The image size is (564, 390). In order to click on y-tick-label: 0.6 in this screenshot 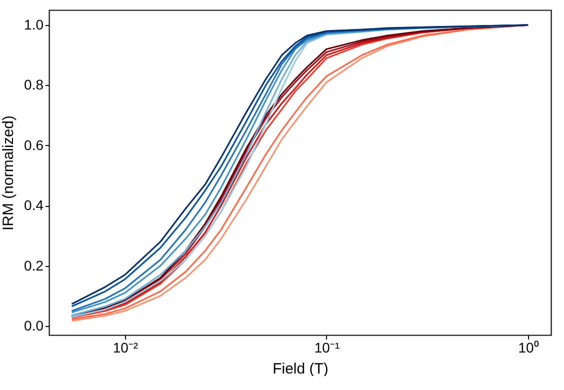, I will do `click(34, 144)`.